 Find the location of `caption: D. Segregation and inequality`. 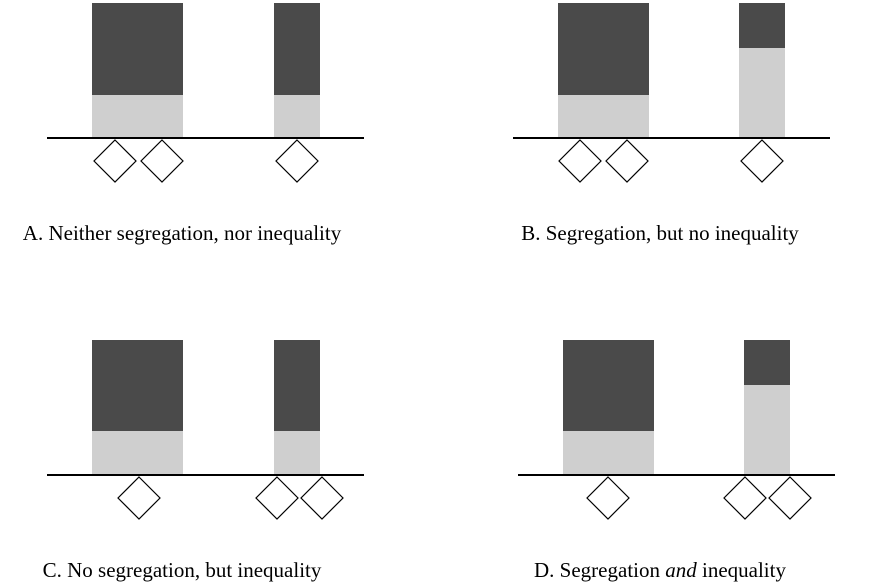

caption: D. Segregation and inequality is located at coordinates (660, 570).